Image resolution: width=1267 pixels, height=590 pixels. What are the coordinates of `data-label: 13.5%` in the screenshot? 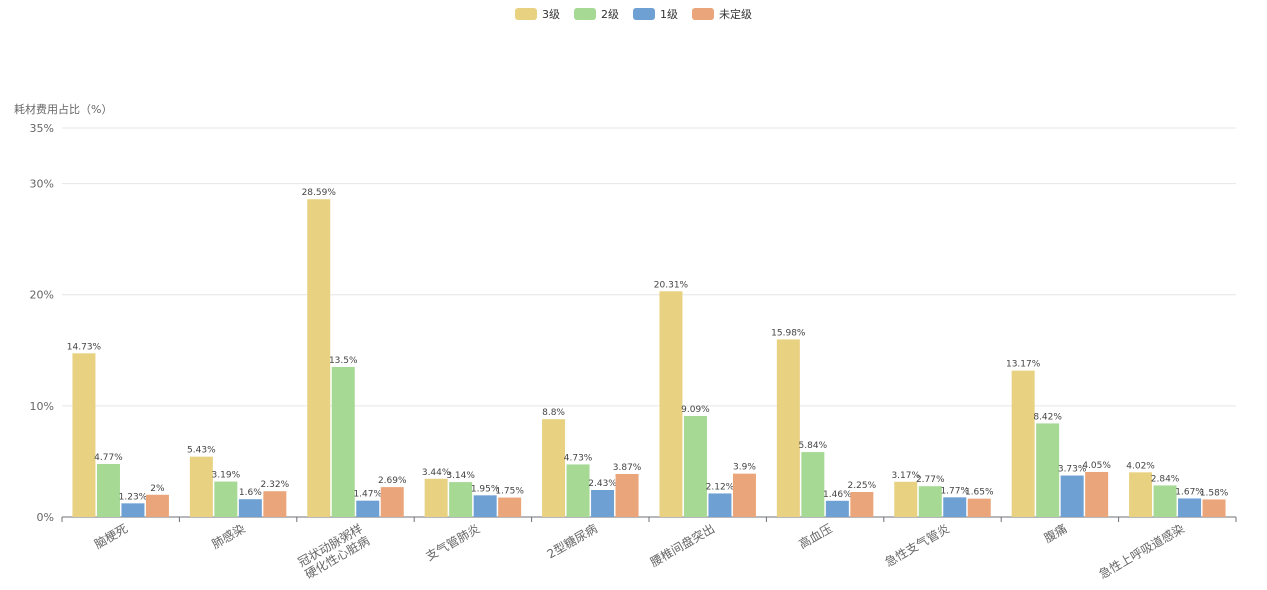 It's located at (343, 361).